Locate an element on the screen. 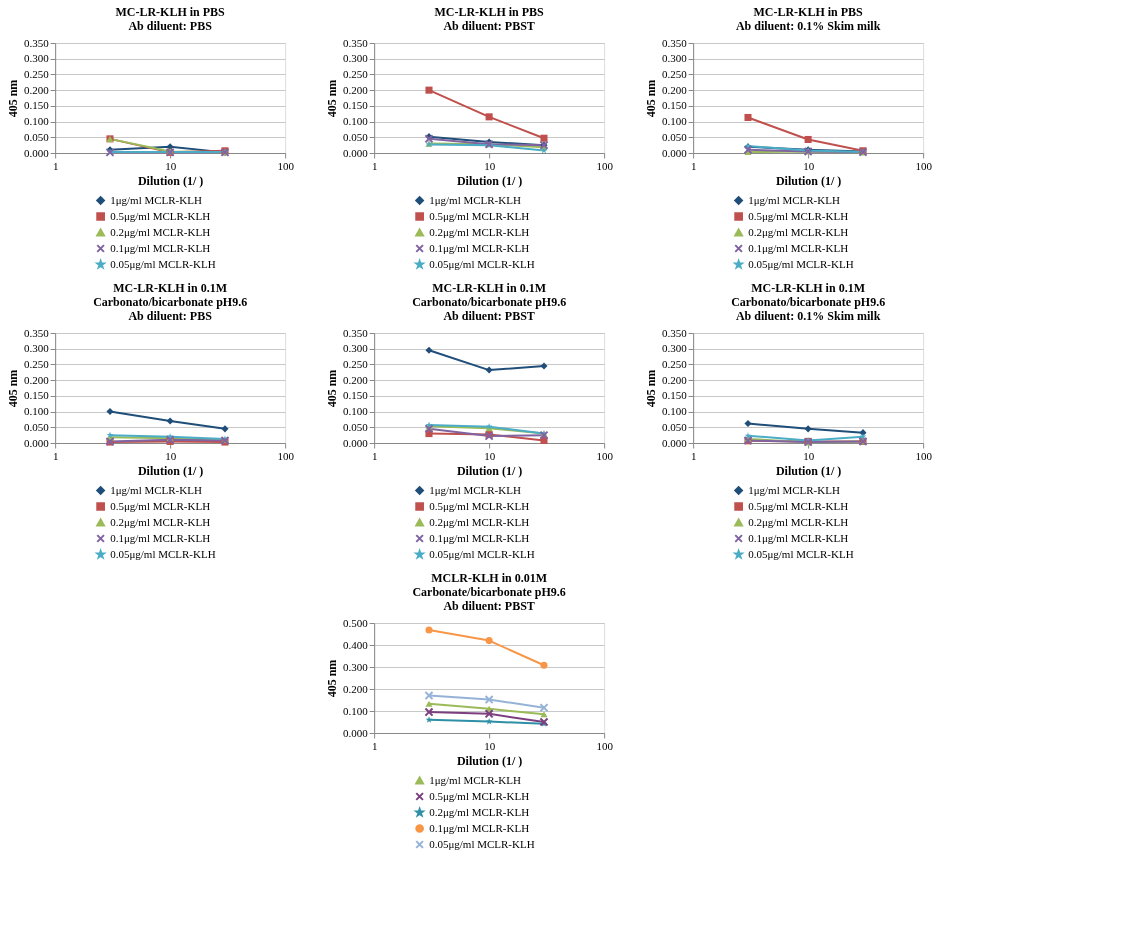  chart-title: MC-LR-KLH in 0.1M Carbonato/bicarbonate pH9.6 Ab diluent: PBS is located at coordinates (170, 302).